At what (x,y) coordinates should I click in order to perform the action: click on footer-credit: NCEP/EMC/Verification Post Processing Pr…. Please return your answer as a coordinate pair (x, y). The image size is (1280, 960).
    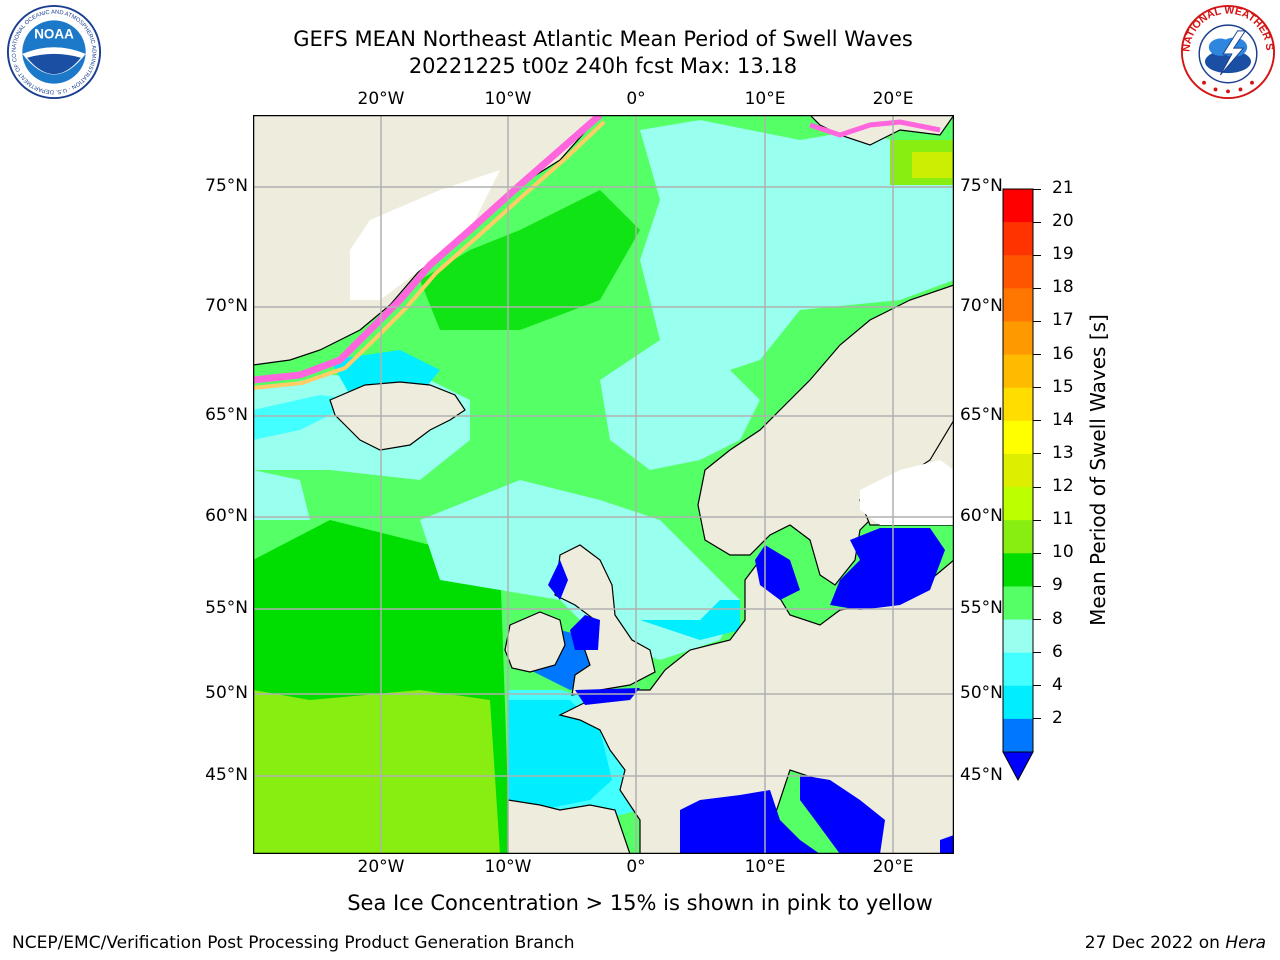
    Looking at the image, I should click on (293, 943).